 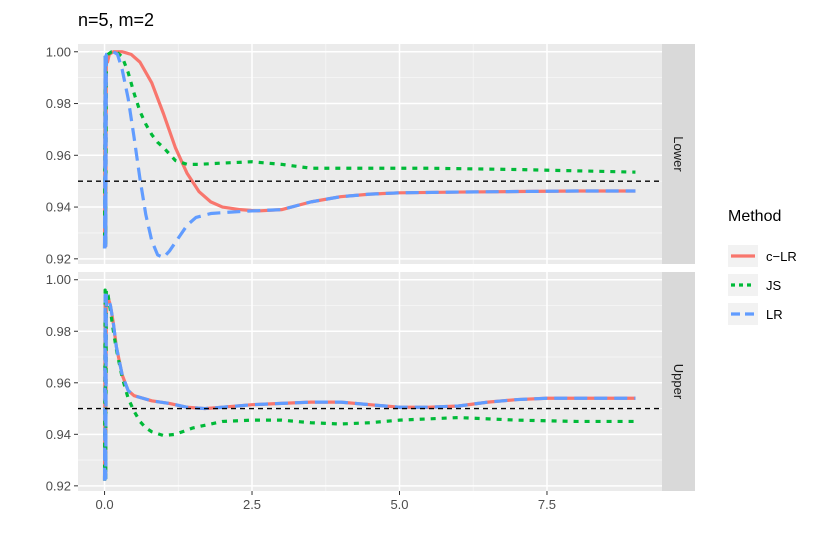 What do you see at coordinates (774, 314) in the screenshot?
I see `legend-label-lr: LR` at bounding box center [774, 314].